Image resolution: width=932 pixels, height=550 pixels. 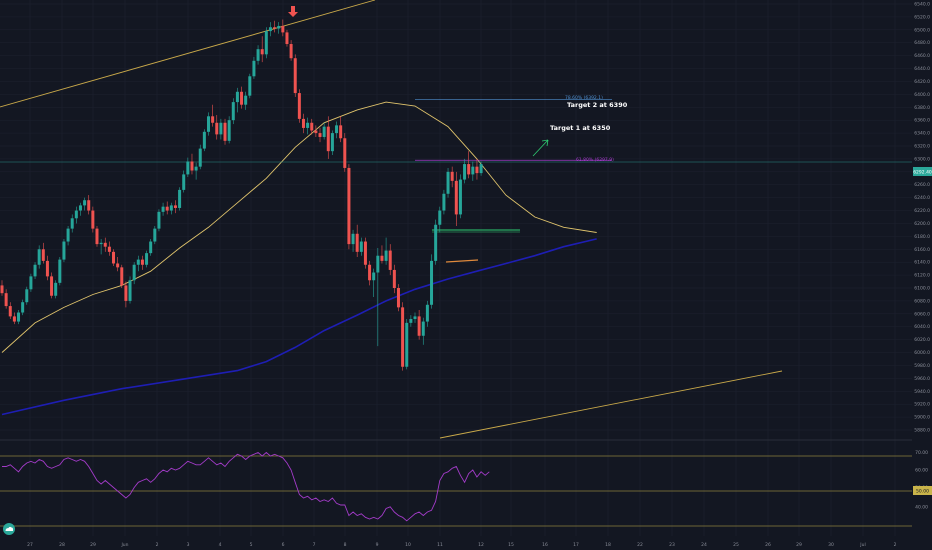 What do you see at coordinates (922, 17) in the screenshot?
I see `price-tick-label: 6520.0` at bounding box center [922, 17].